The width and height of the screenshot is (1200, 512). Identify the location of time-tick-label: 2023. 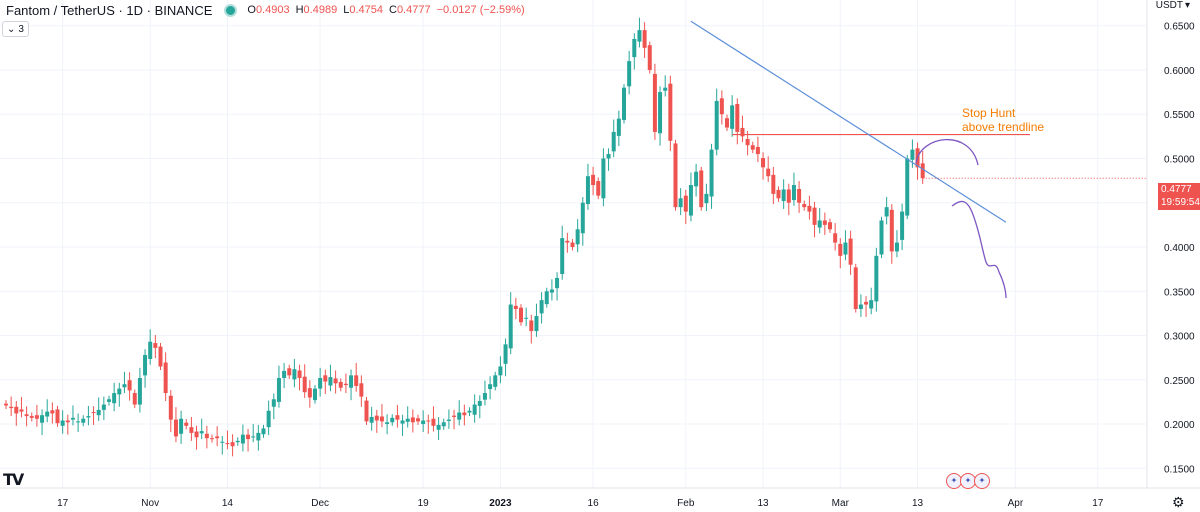
(500, 503).